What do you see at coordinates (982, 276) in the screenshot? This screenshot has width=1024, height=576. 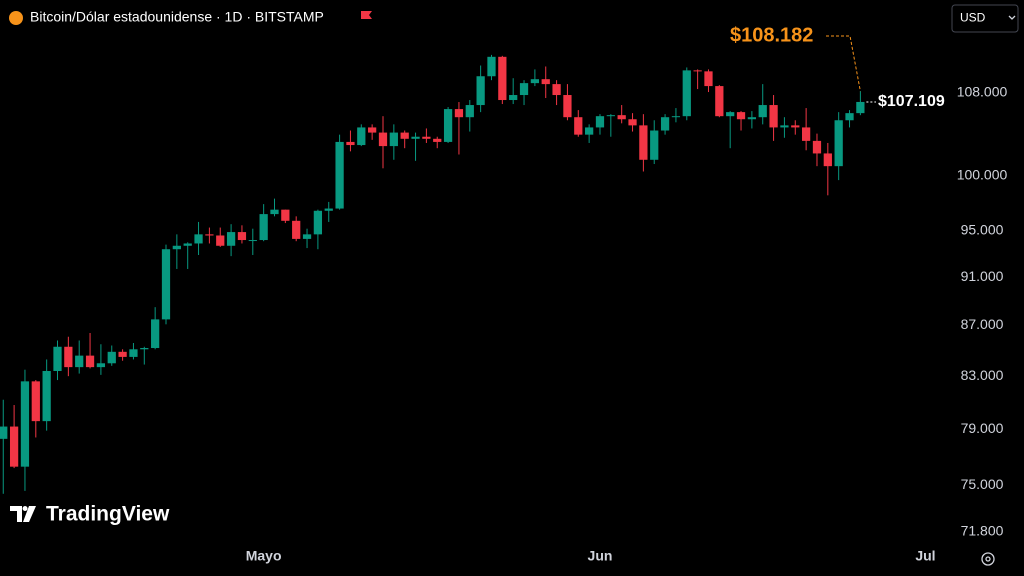 I see `y-tick-label: 91.000` at bounding box center [982, 276].